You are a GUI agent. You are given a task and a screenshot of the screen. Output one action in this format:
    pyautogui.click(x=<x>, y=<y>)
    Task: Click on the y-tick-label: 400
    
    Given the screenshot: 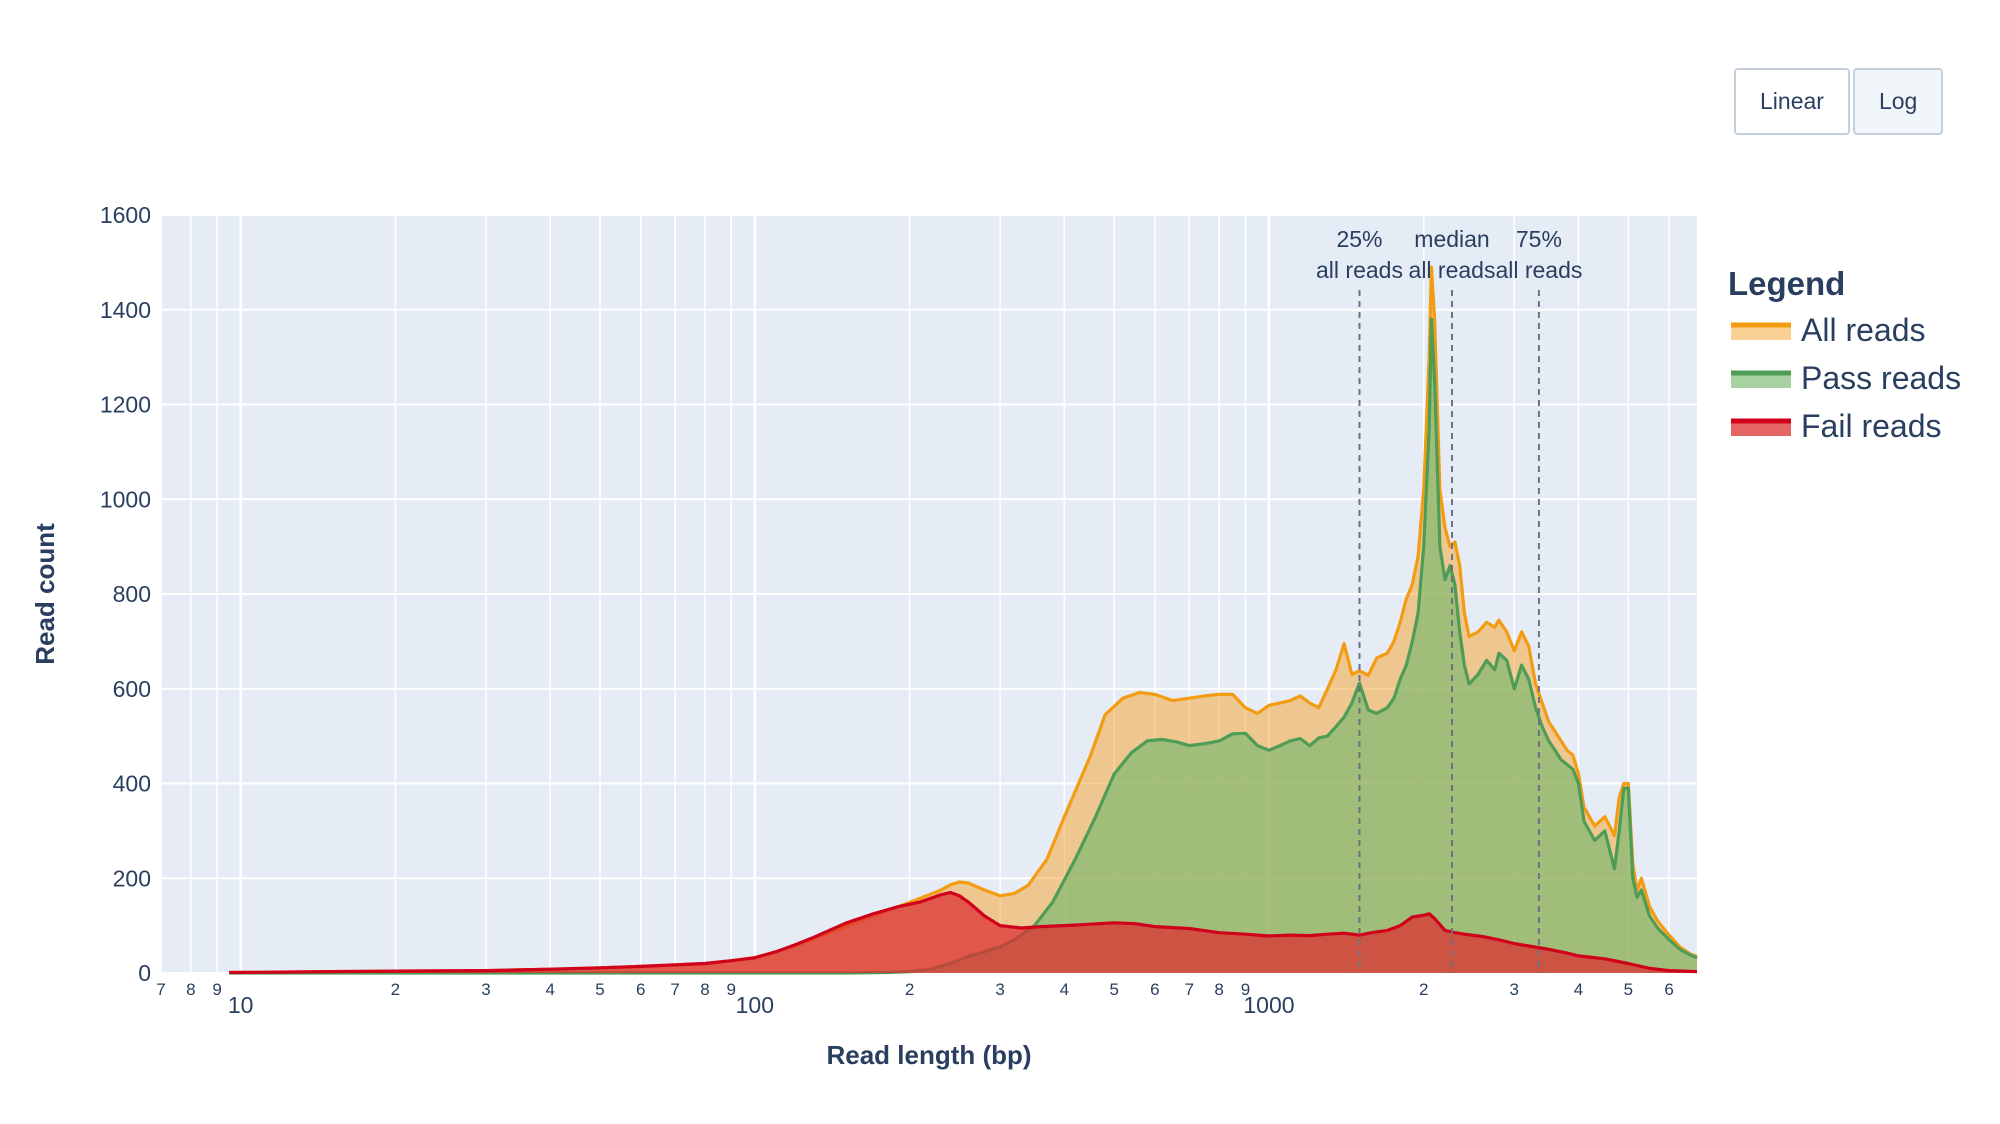 What is the action you would take?
    pyautogui.click(x=132, y=784)
    